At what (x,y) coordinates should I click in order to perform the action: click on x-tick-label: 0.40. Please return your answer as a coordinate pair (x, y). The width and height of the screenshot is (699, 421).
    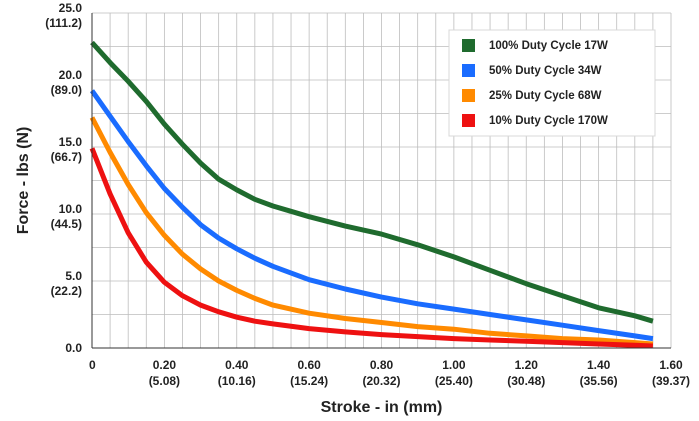
    Looking at the image, I should click on (237, 365).